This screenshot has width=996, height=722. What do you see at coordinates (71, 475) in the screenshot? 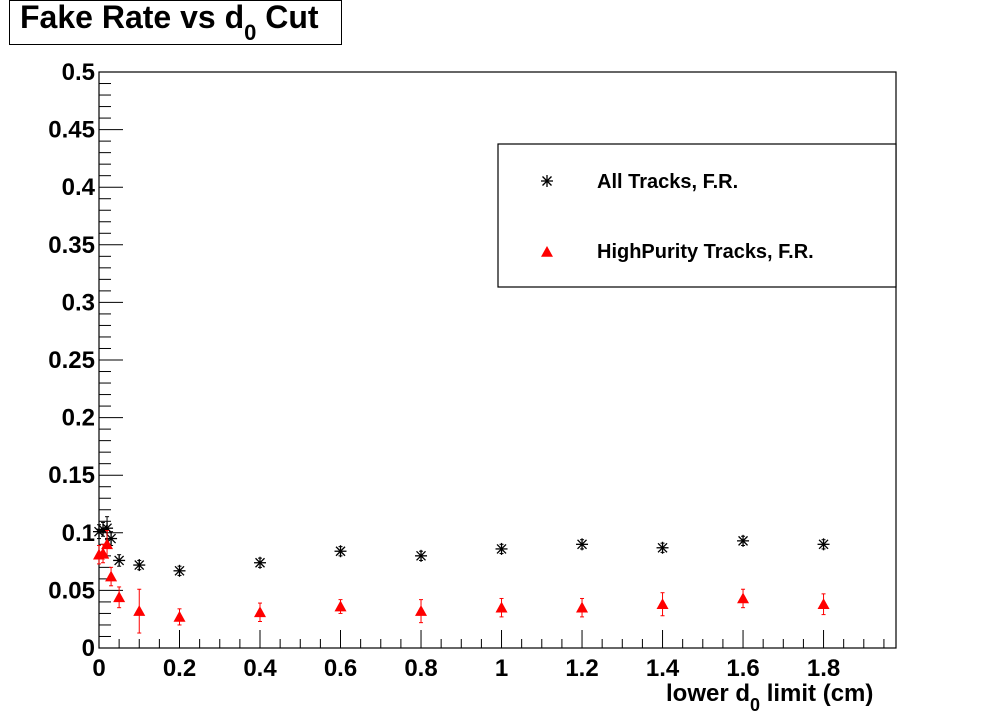
I see `y-tick-label: 0.15` at bounding box center [71, 475].